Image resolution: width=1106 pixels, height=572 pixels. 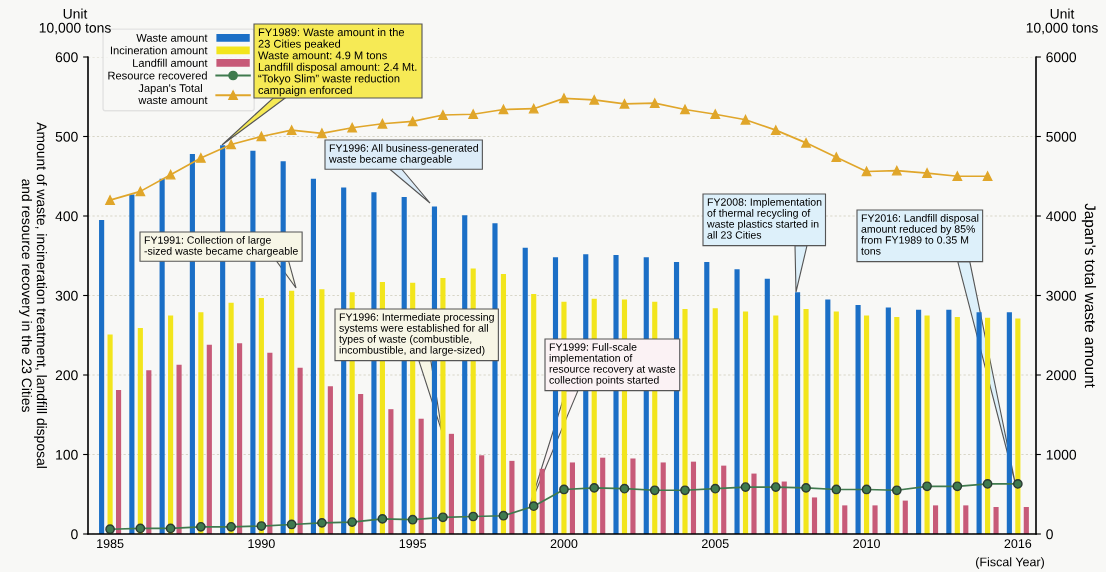 What do you see at coordinates (157, 75) in the screenshot?
I see `legend-label: Resource recovered` at bounding box center [157, 75].